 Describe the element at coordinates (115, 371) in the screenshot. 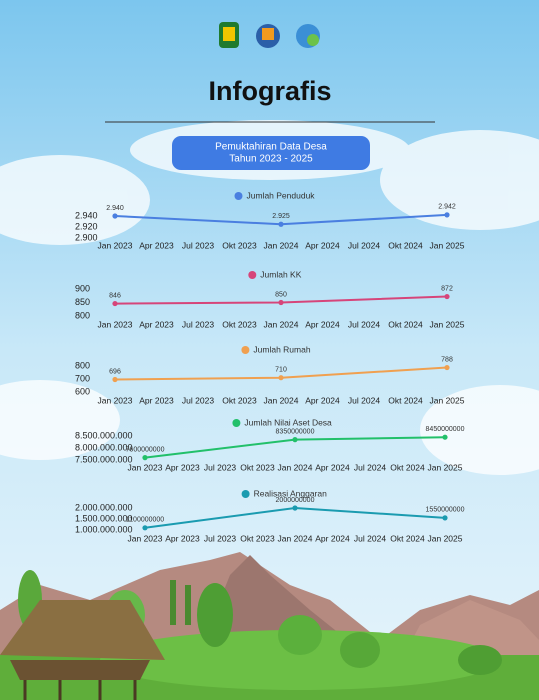

I see `value-label: 696` at that location.